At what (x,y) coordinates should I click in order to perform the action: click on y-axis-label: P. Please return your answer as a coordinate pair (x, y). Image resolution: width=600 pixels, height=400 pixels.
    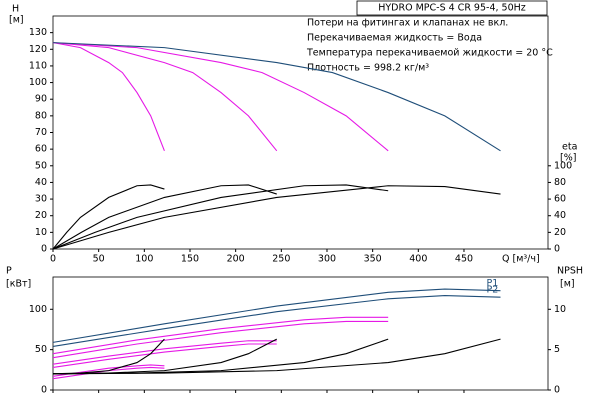
    Looking at the image, I should click on (9, 271).